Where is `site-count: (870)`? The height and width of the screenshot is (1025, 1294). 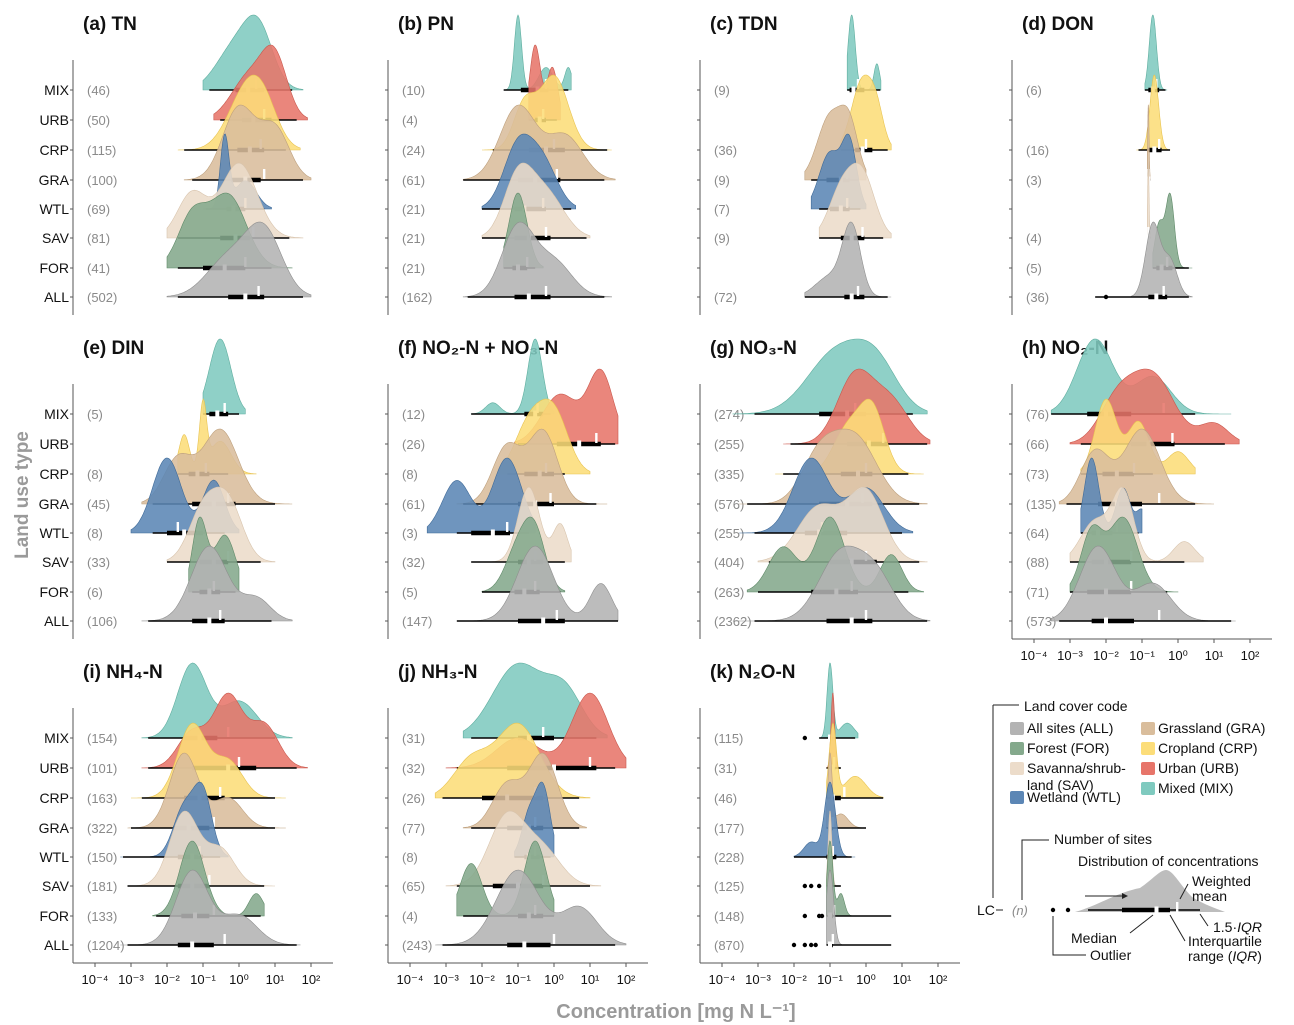 site-count: (870) is located at coordinates (729, 945).